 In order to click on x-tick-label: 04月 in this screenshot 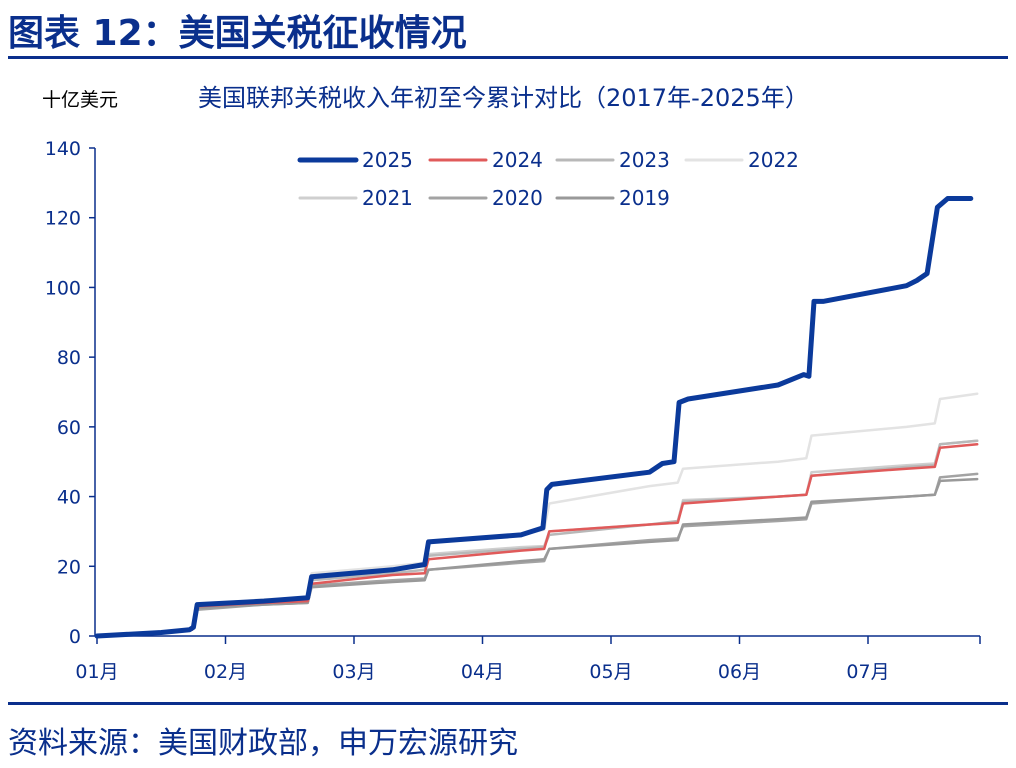, I will do `click(482, 672)`.